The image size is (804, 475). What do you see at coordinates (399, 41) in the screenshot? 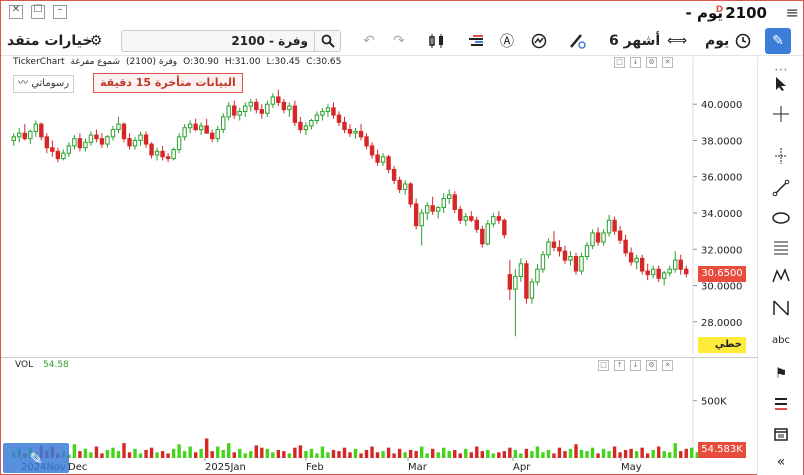
I see `redo-icon: ↷` at bounding box center [399, 41].